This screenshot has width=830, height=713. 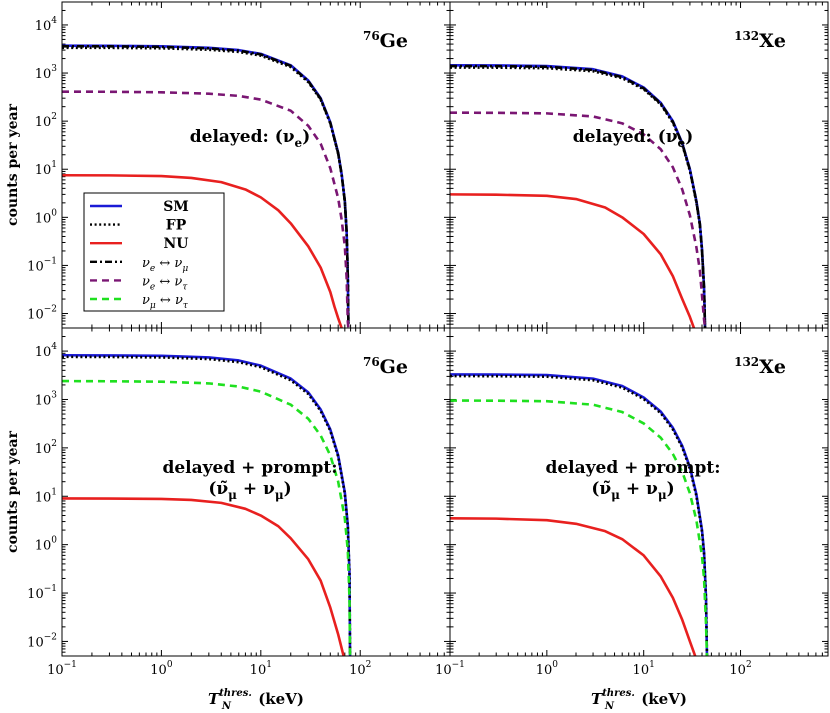 I want to click on tick-exponent: −1, so click(x=50, y=261).